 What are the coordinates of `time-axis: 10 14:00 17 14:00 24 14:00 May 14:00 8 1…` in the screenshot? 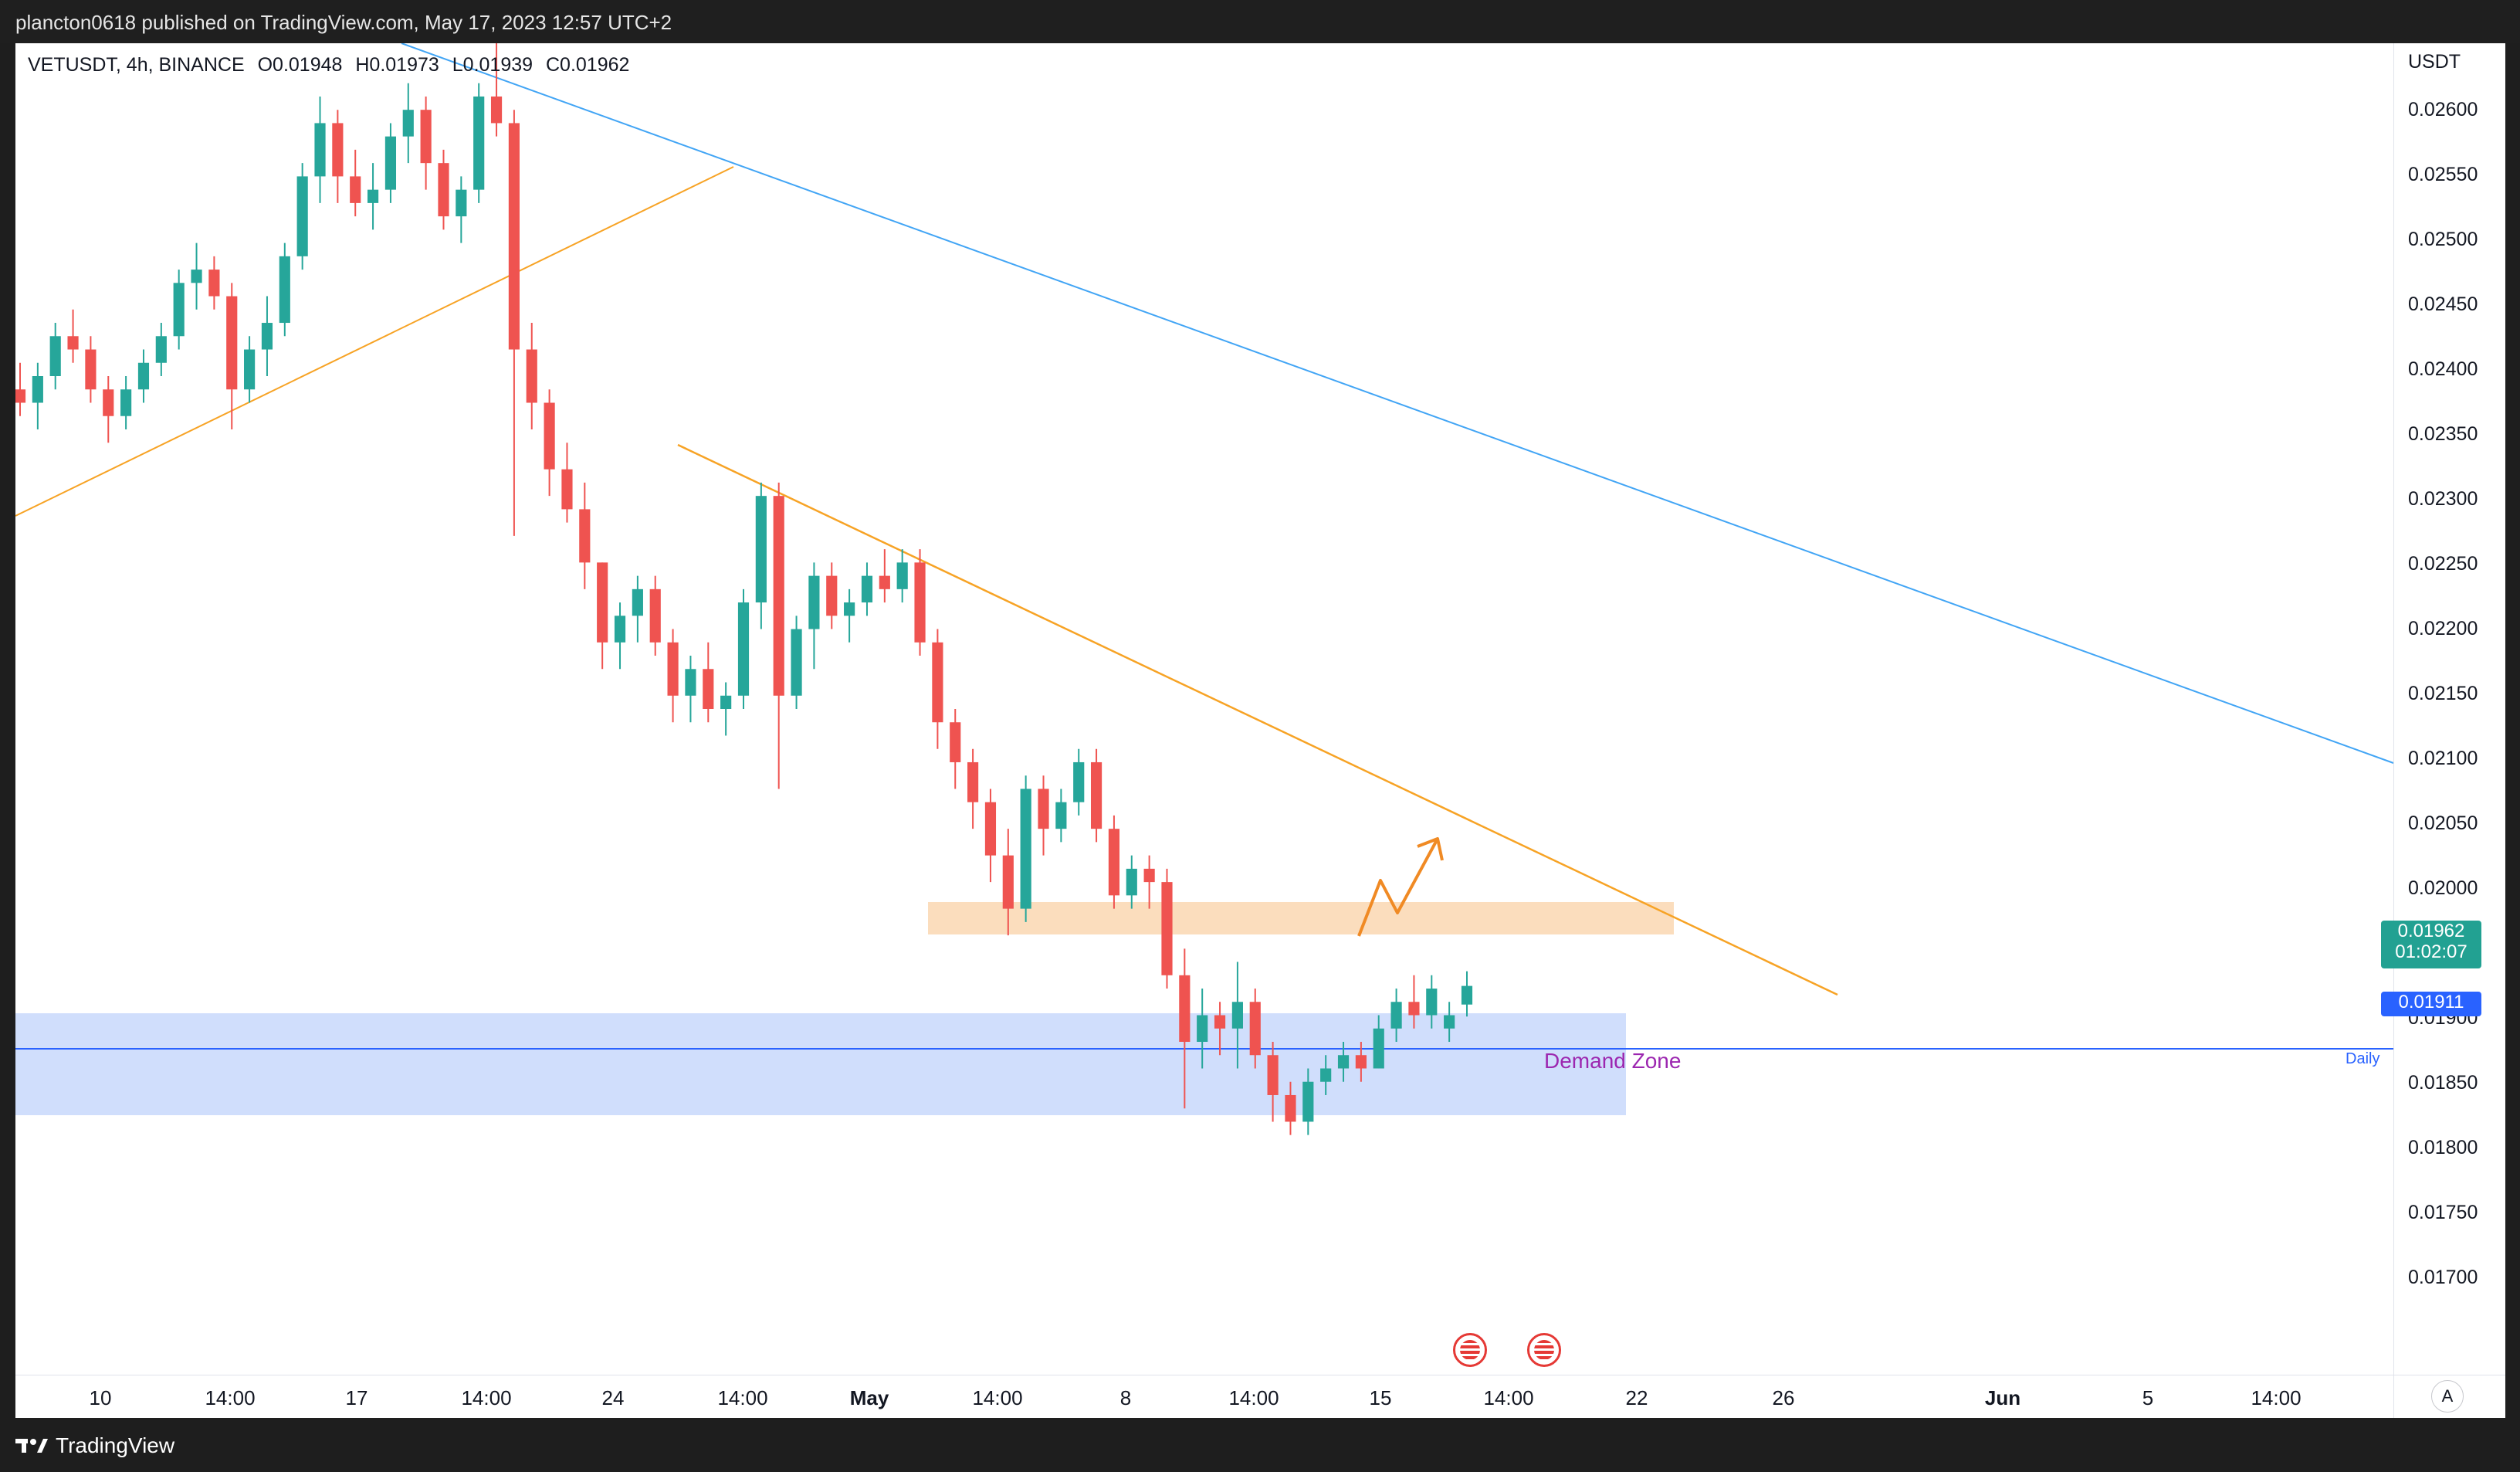 It's located at (1204, 1397).